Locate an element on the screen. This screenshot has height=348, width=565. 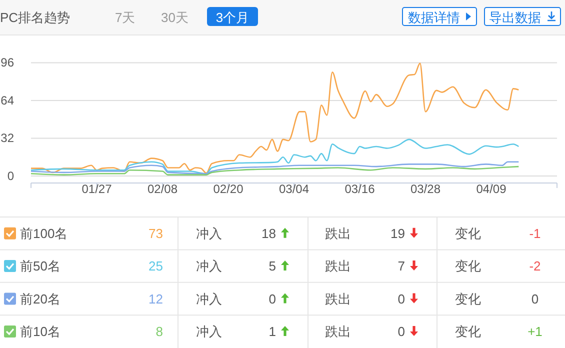
text: -2 is located at coordinates (535, 266).